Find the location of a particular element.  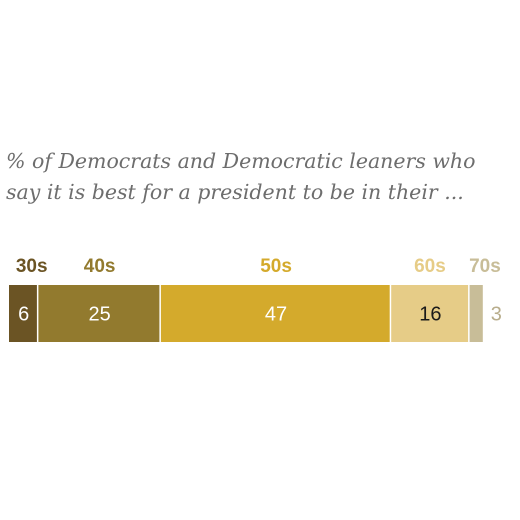

category-label-30s: 30s is located at coordinates (32, 266).